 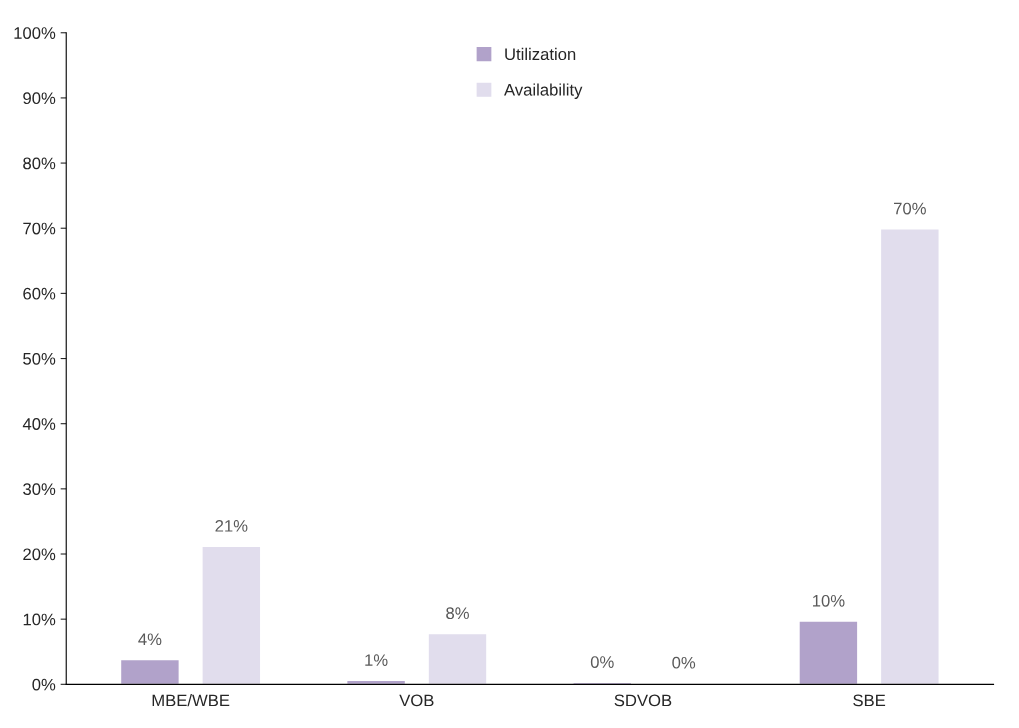 I want to click on y-tick-label: 90%, so click(x=39, y=98).